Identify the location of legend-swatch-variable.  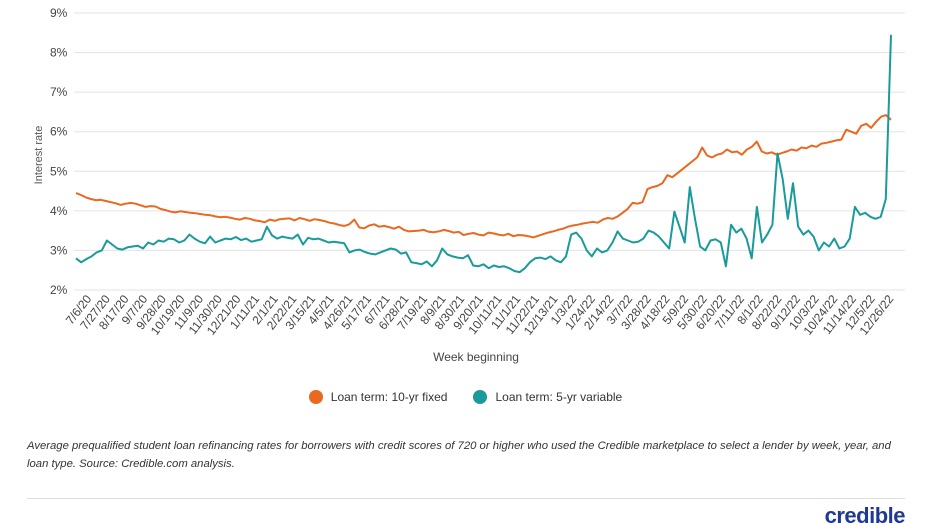
(480, 397).